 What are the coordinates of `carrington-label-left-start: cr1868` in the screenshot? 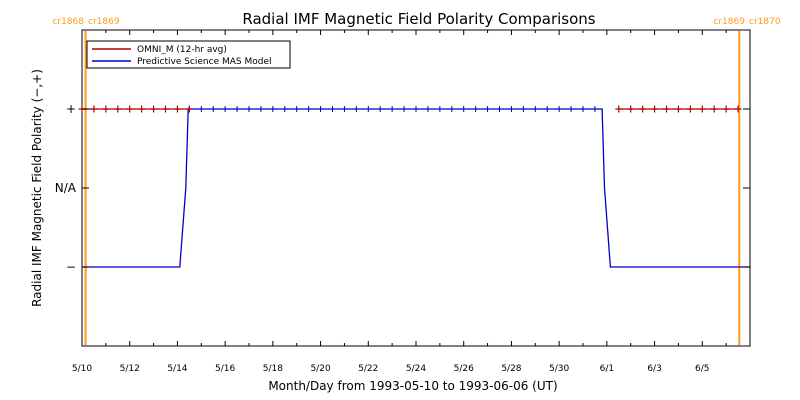 It's located at (68, 22).